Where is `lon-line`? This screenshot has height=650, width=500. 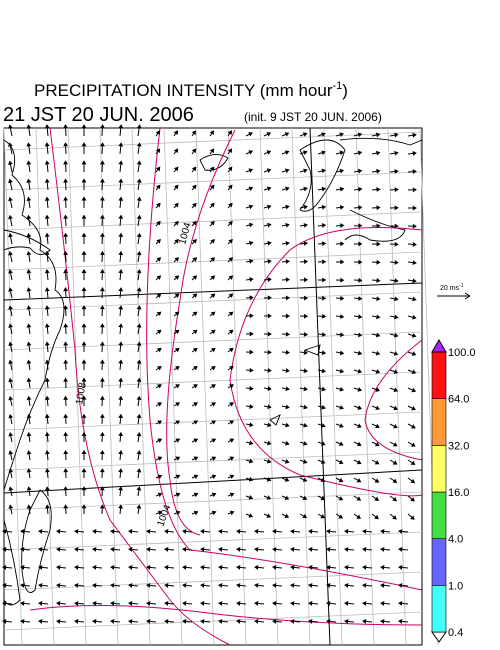
lon-line is located at coordinates (320, 386).